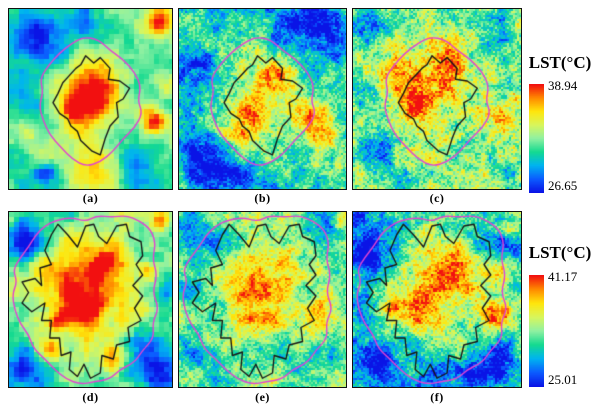 This screenshot has width=600, height=407. What do you see at coordinates (563, 85) in the screenshot?
I see `colorbar-top-max: 38.94` at bounding box center [563, 85].